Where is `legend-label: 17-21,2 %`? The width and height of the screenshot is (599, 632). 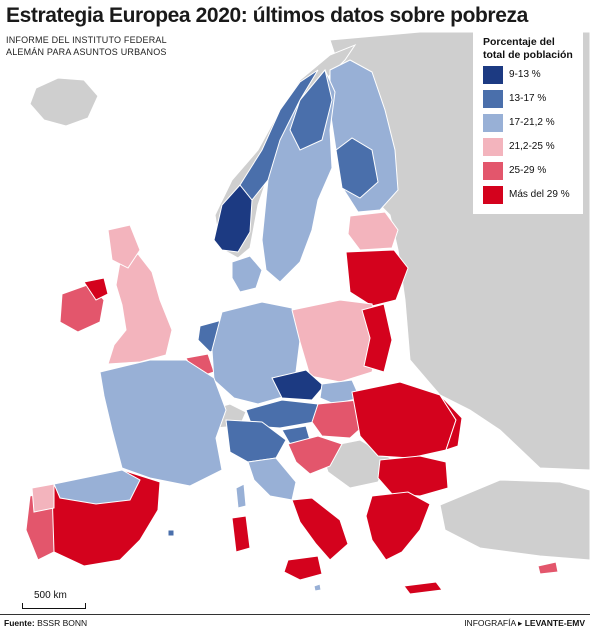 legend-label: 17-21,2 % is located at coordinates (532, 122).